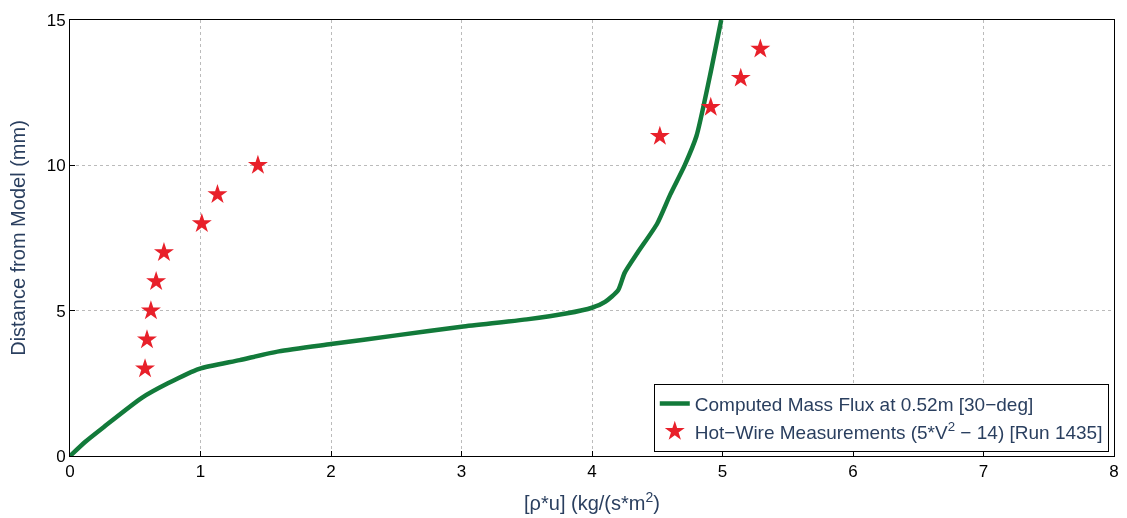 The image size is (1127, 518). What do you see at coordinates (592, 501) in the screenshot?
I see `x-axis-title: [ρ*u] (kg/(s*m$^{2}$)` at bounding box center [592, 501].